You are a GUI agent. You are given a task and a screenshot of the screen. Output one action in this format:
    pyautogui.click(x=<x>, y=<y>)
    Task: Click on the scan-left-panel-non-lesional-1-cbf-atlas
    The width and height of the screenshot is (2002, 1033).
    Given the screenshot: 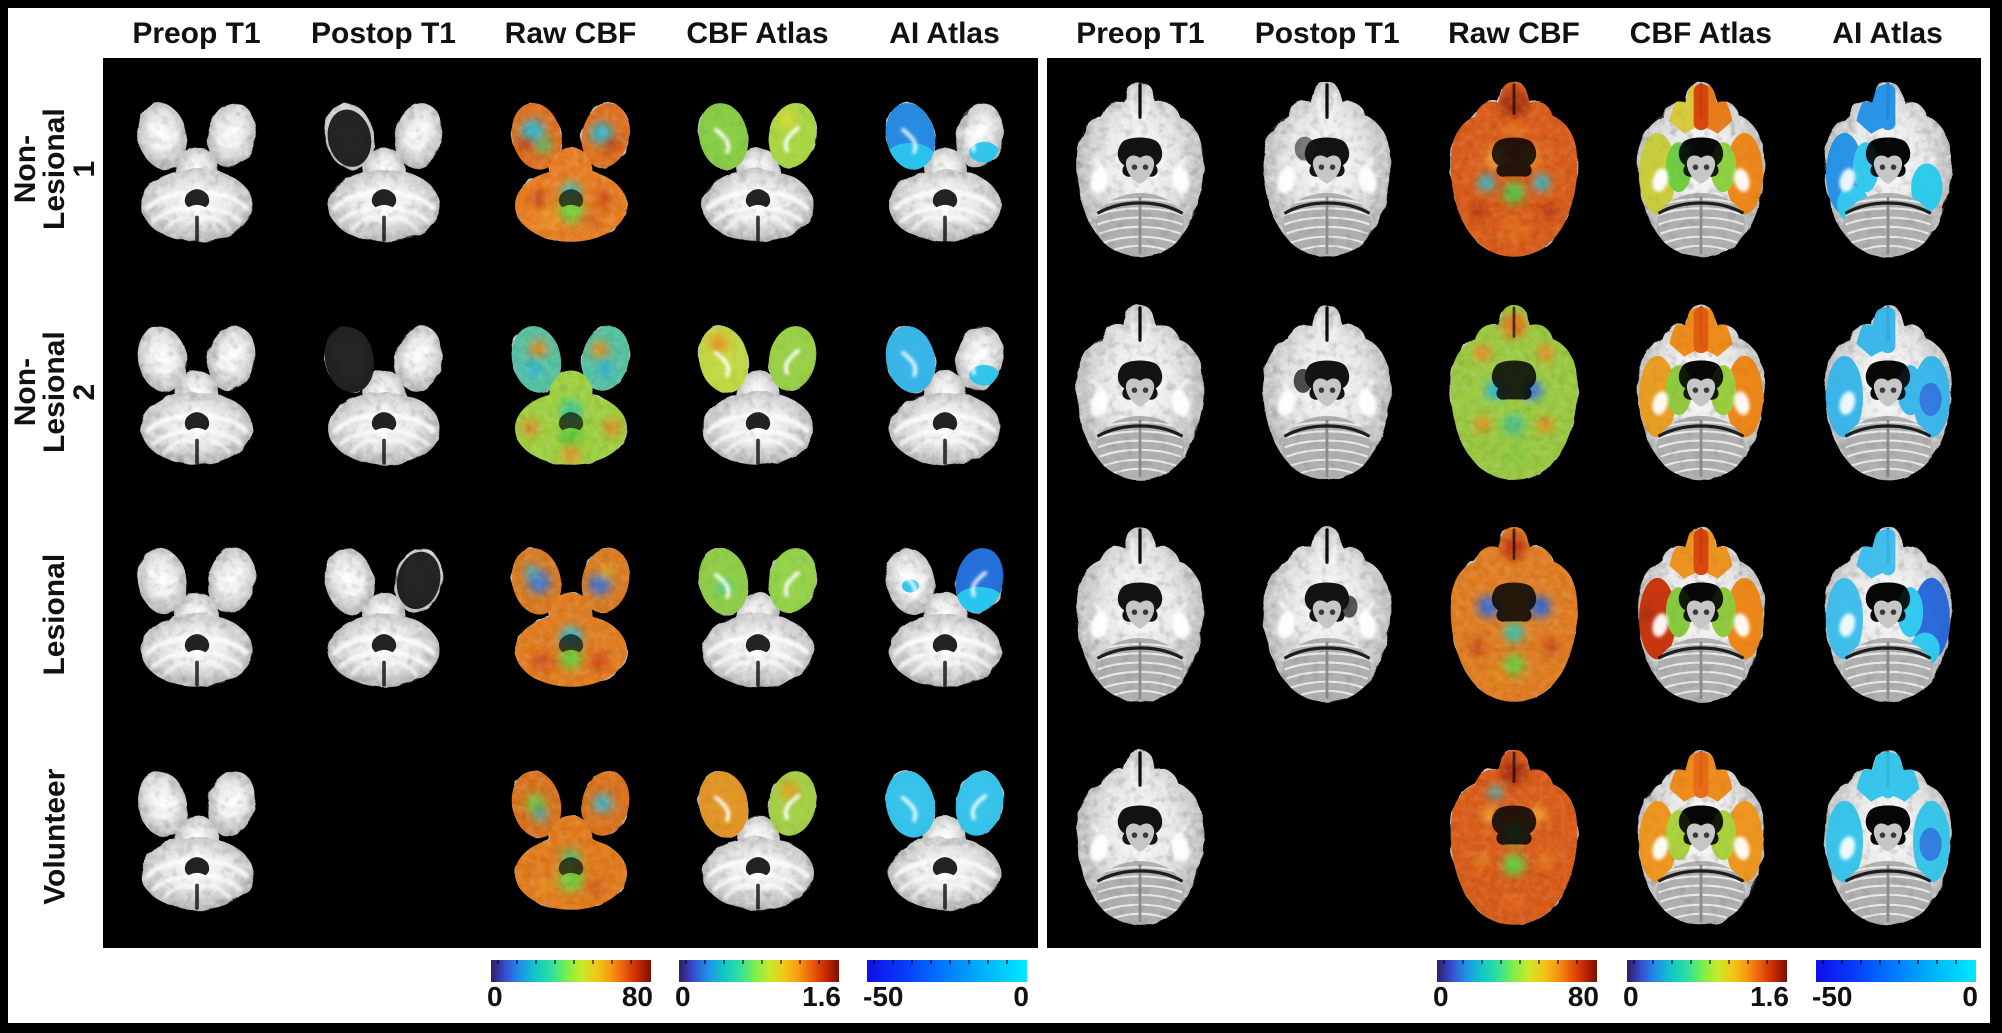 What is the action you would take?
    pyautogui.click(x=757, y=169)
    